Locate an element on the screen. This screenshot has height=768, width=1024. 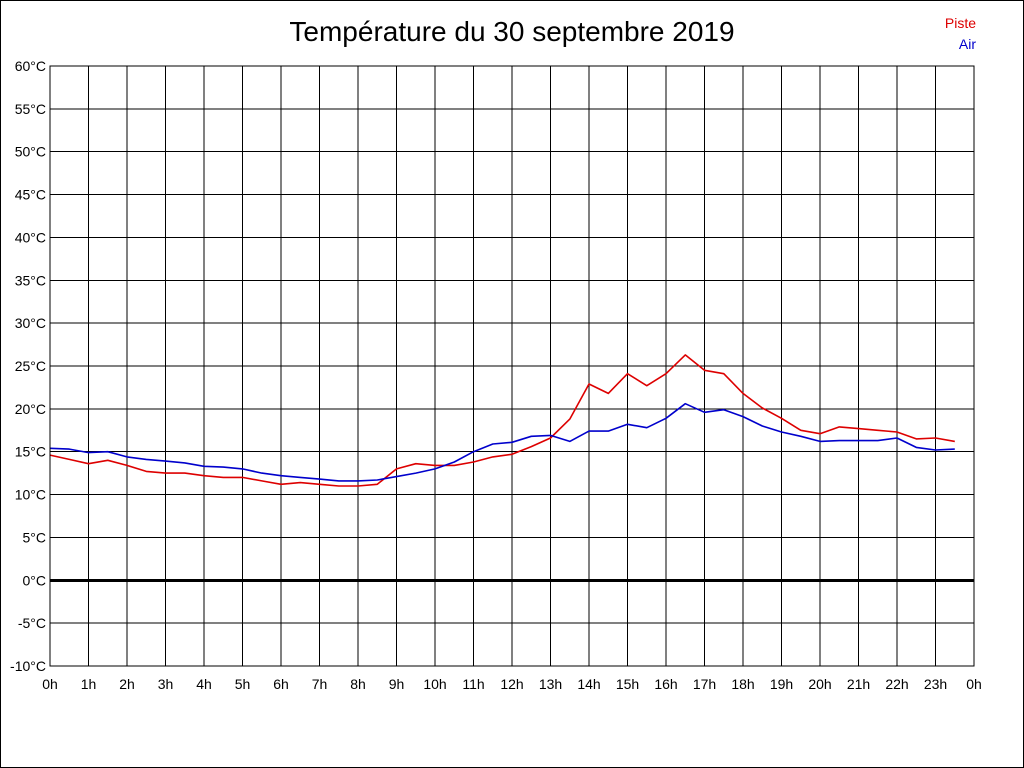
x-tick-label: 19h is located at coordinates (781, 684).